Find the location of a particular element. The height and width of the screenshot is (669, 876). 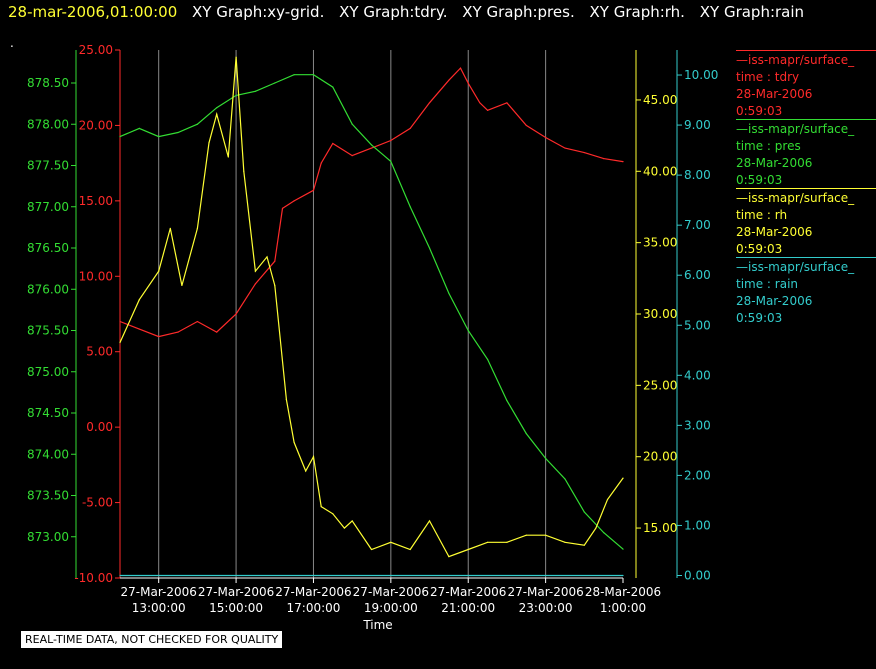

graph-name-pres: XY Graph:pres. is located at coordinates (518, 12).